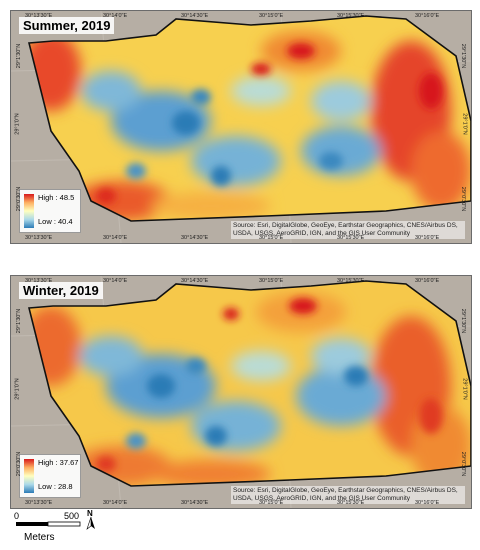 The height and width of the screenshot is (550, 480). I want to click on legend-high-label: High : 37.67, so click(58, 462).